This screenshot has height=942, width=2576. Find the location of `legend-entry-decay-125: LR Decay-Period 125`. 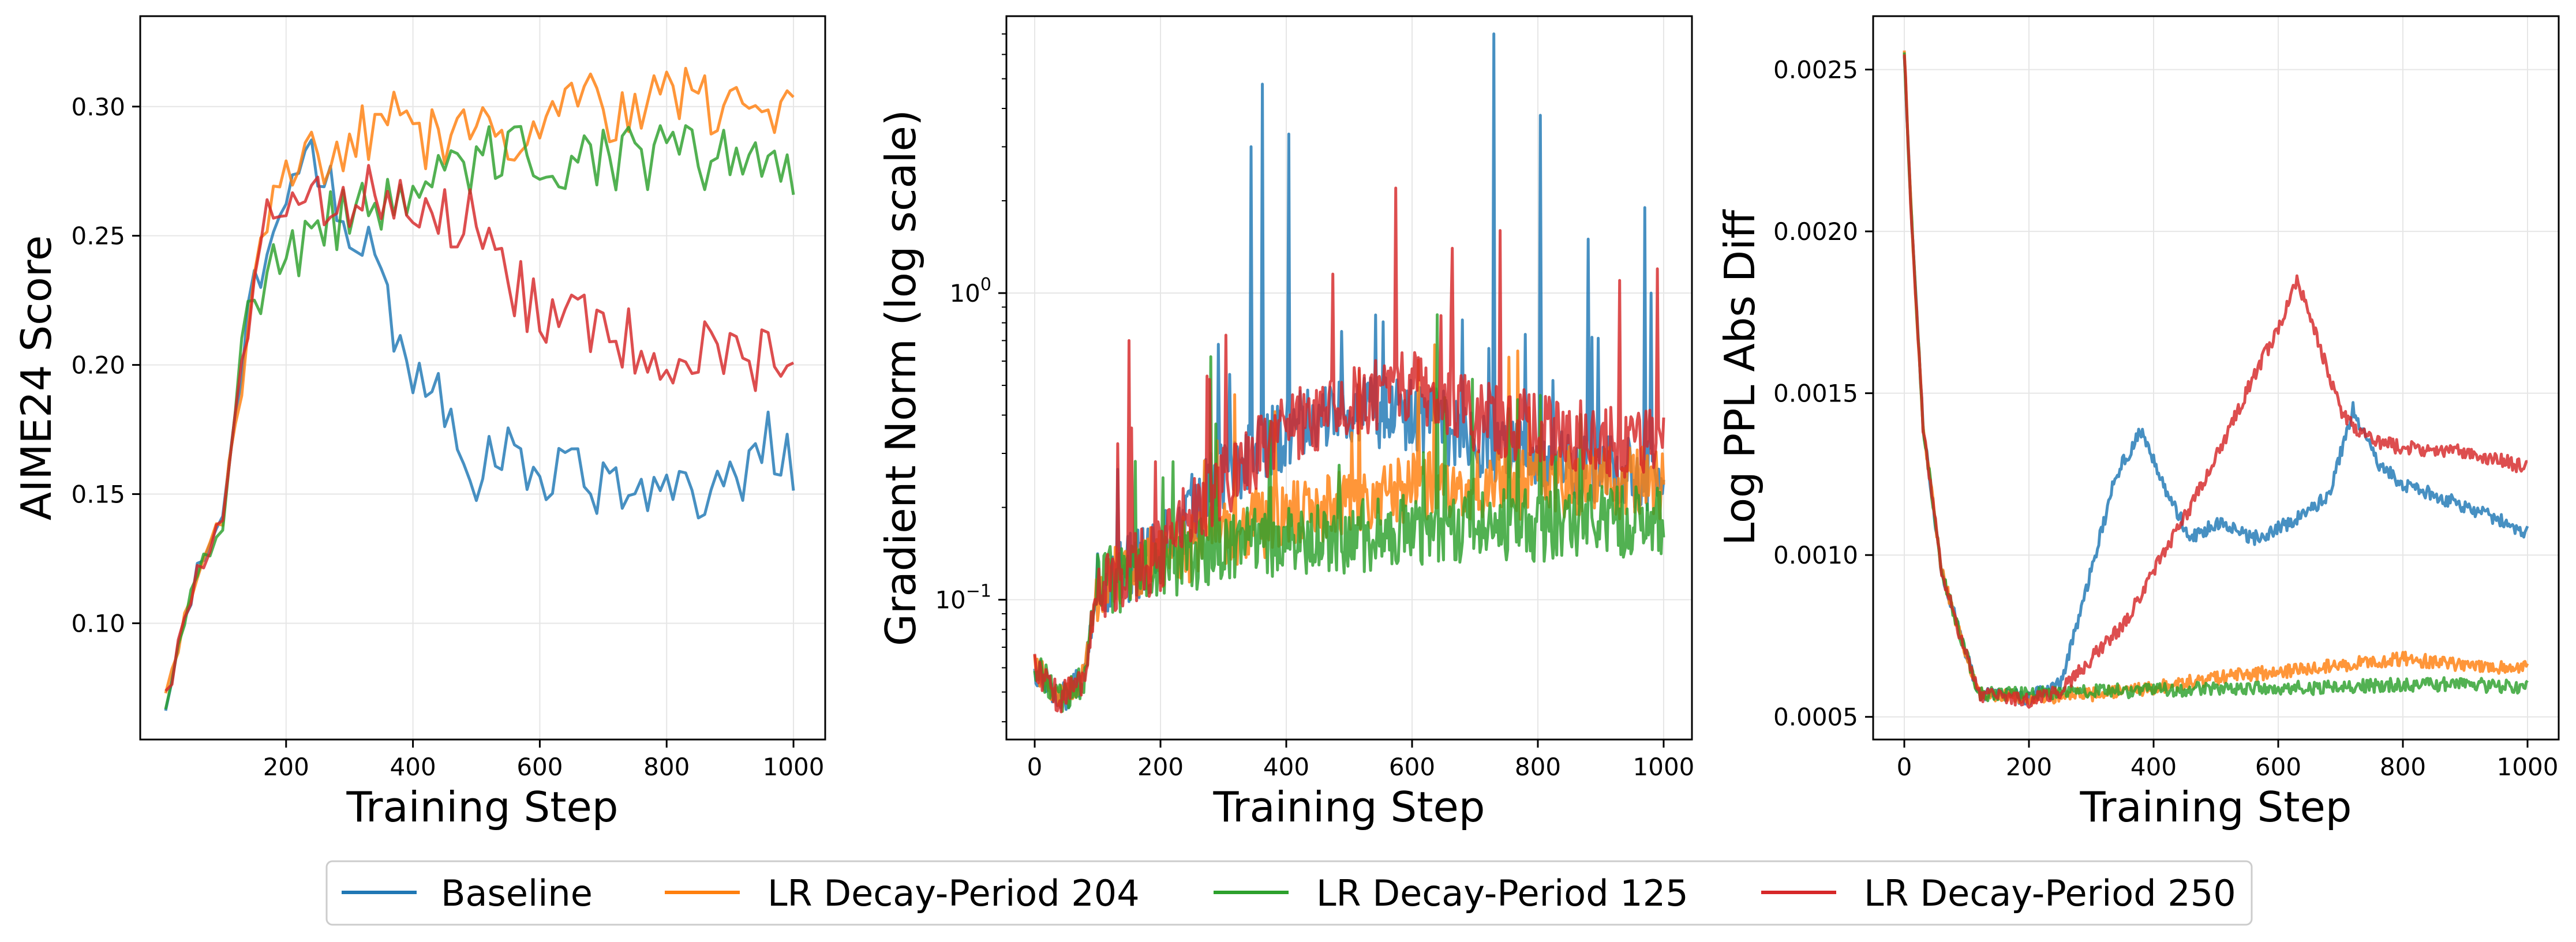

legend-entry-decay-125: LR Decay-Period 125 is located at coordinates (1451, 893).